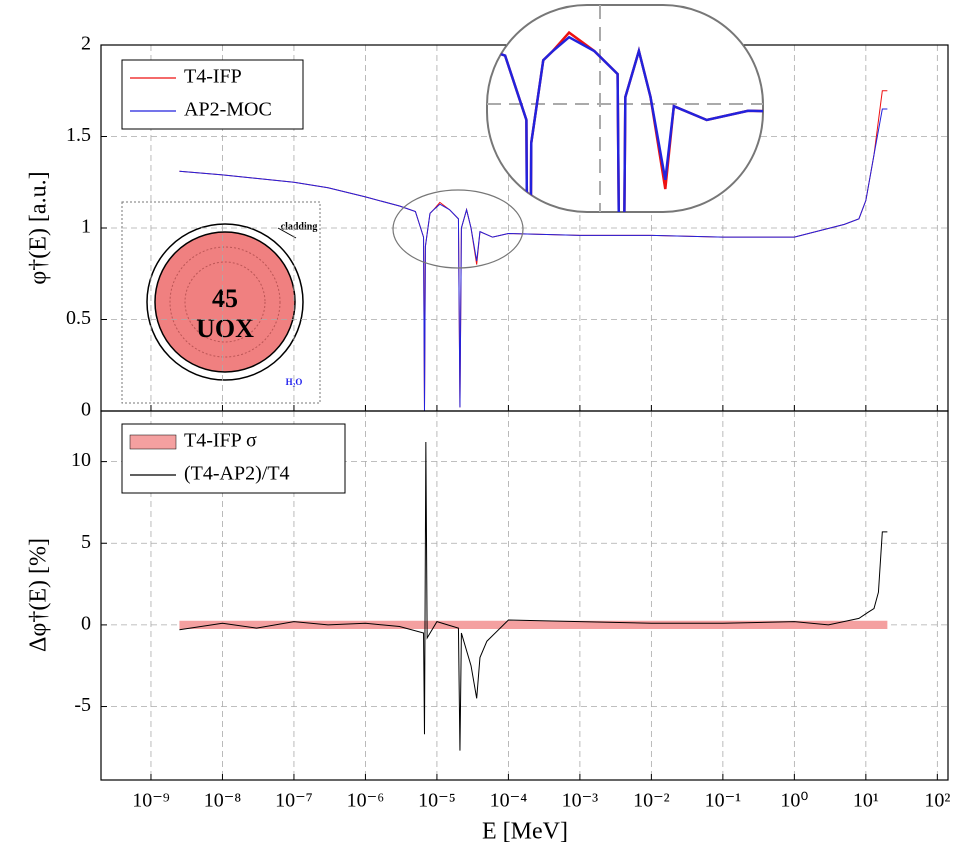 The image size is (963, 859). Describe the element at coordinates (509, 801) in the screenshot. I see `x-tick-label: 10⁻⁴` at that location.